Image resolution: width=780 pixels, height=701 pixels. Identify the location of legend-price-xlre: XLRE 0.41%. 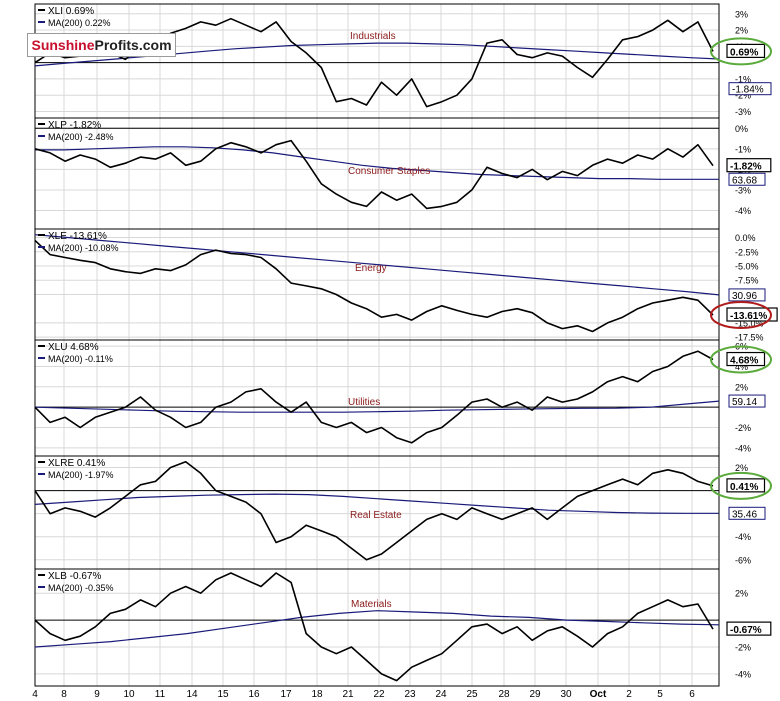
(76, 463).